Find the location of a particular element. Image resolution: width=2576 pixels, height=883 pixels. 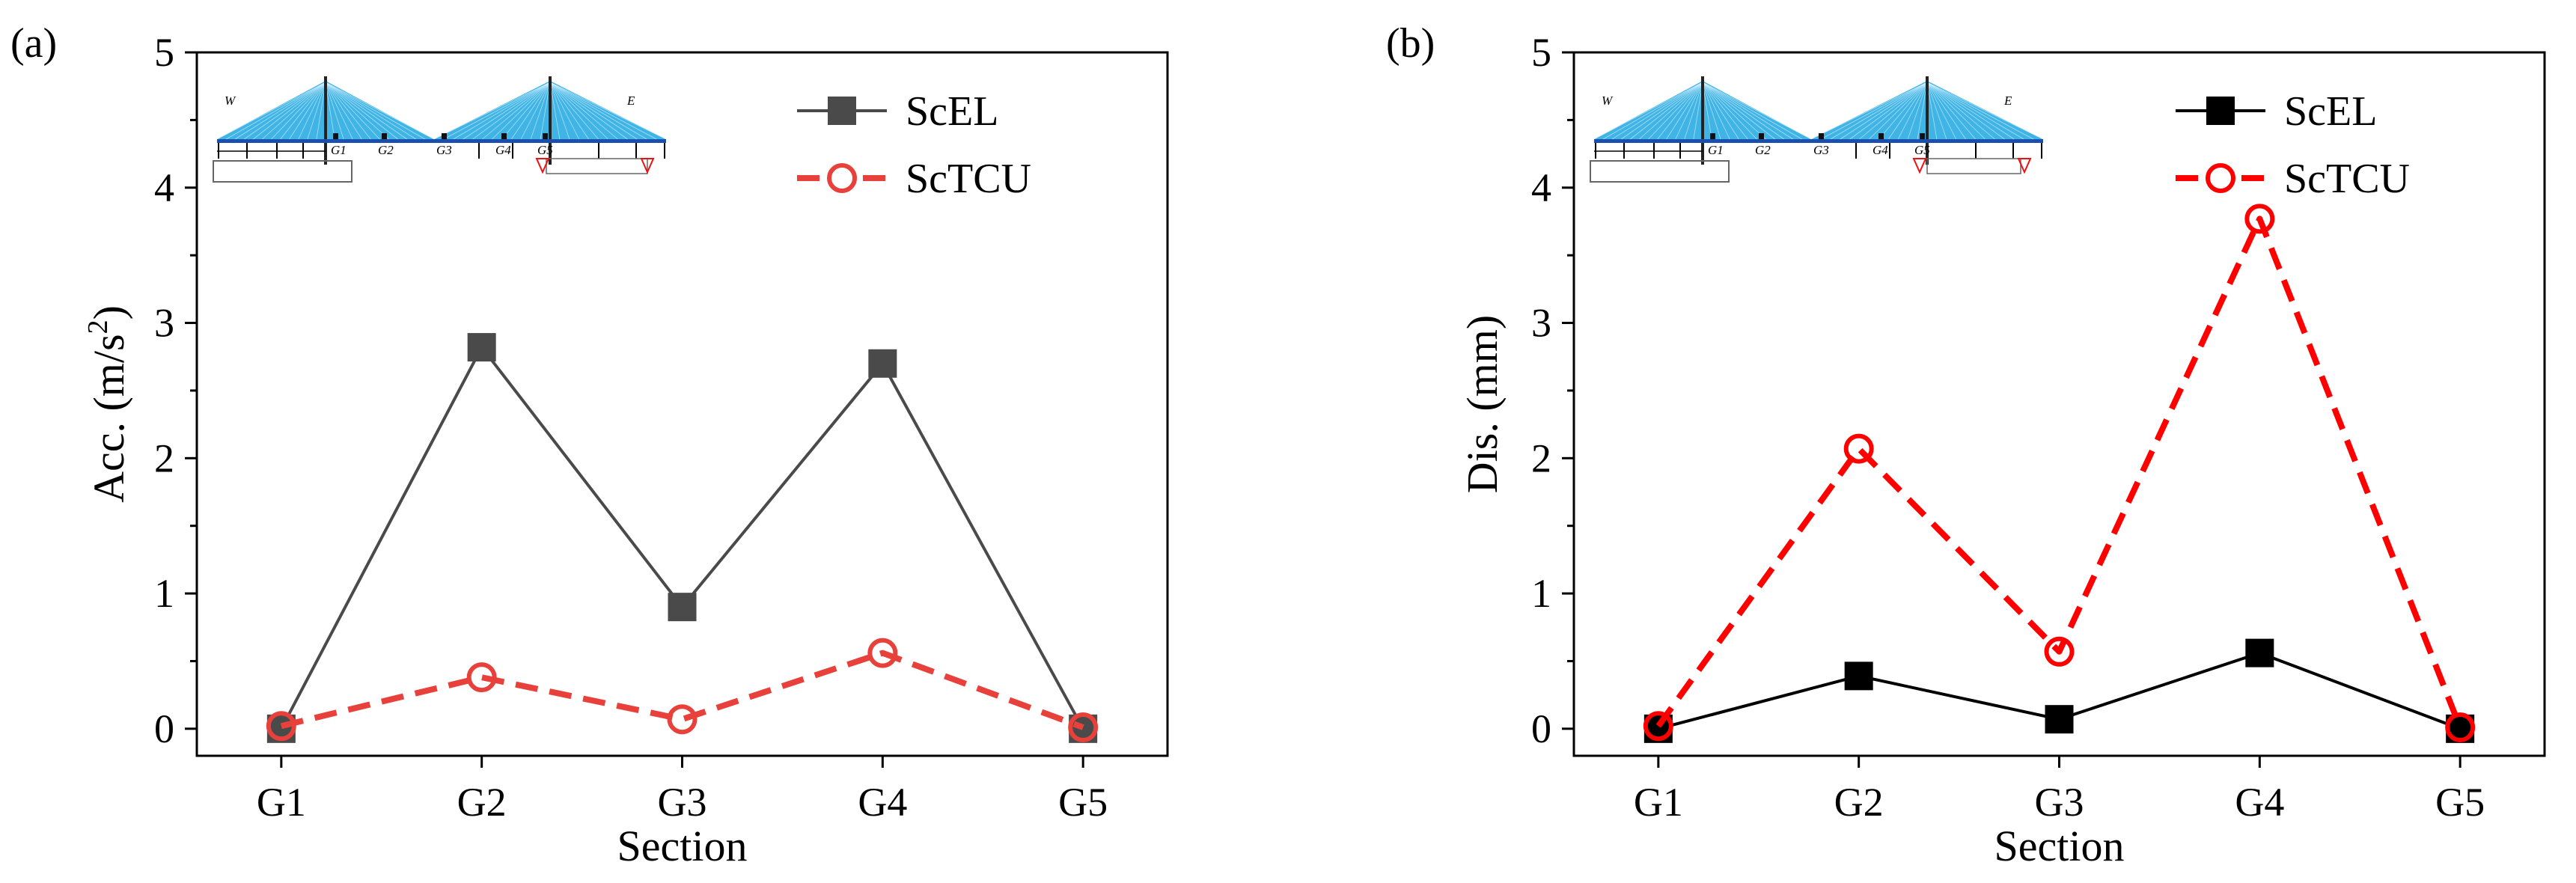

legend-entry-sctcu: ScTCU is located at coordinates (2293, 179).